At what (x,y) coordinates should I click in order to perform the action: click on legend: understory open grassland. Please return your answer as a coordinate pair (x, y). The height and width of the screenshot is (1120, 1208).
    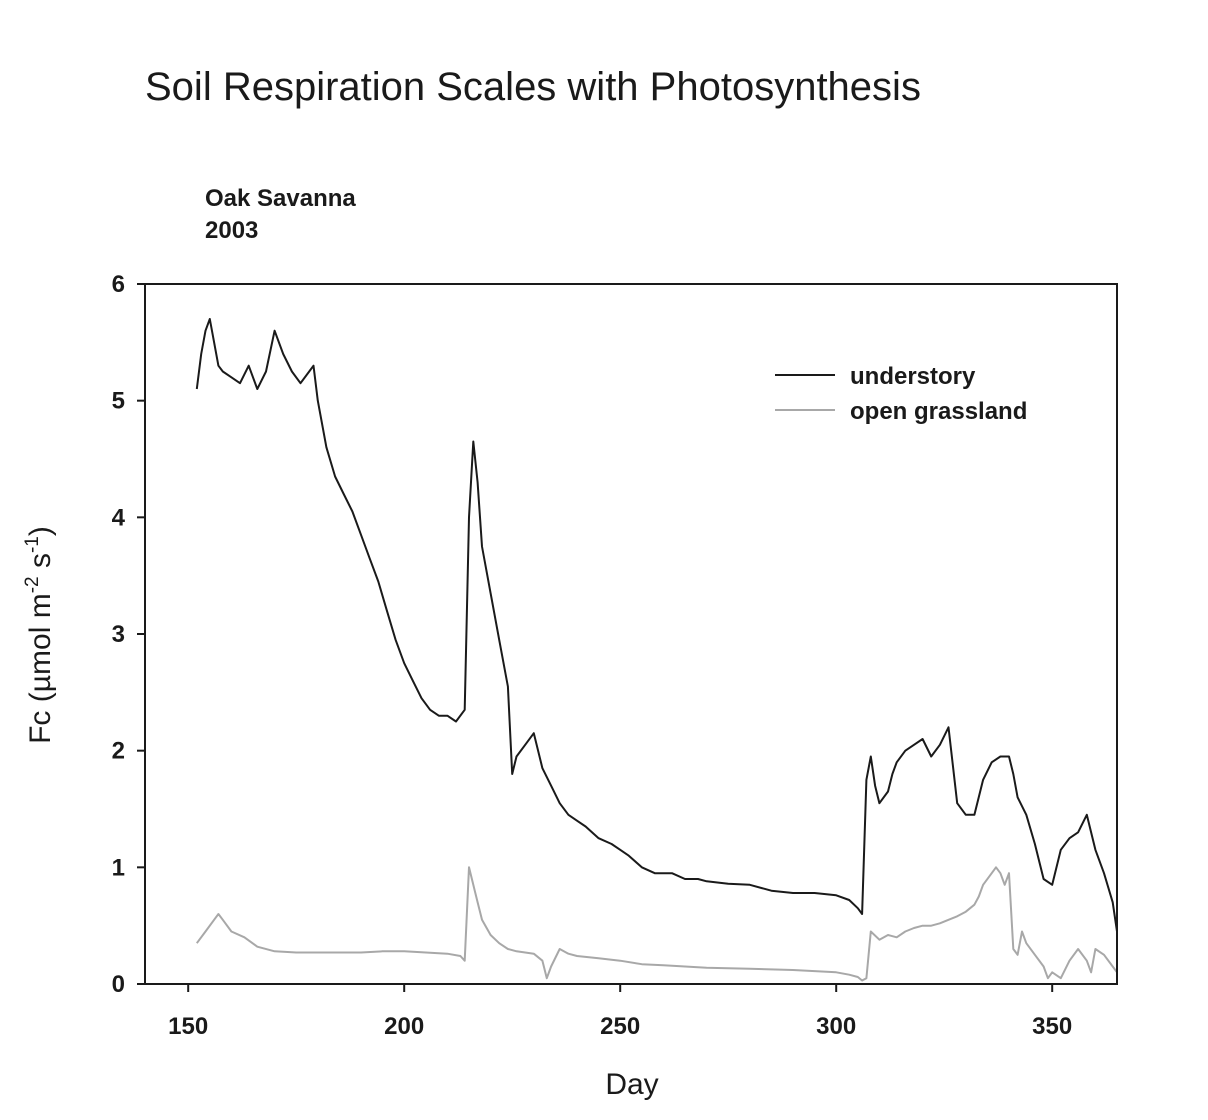
    Looking at the image, I should click on (901, 394).